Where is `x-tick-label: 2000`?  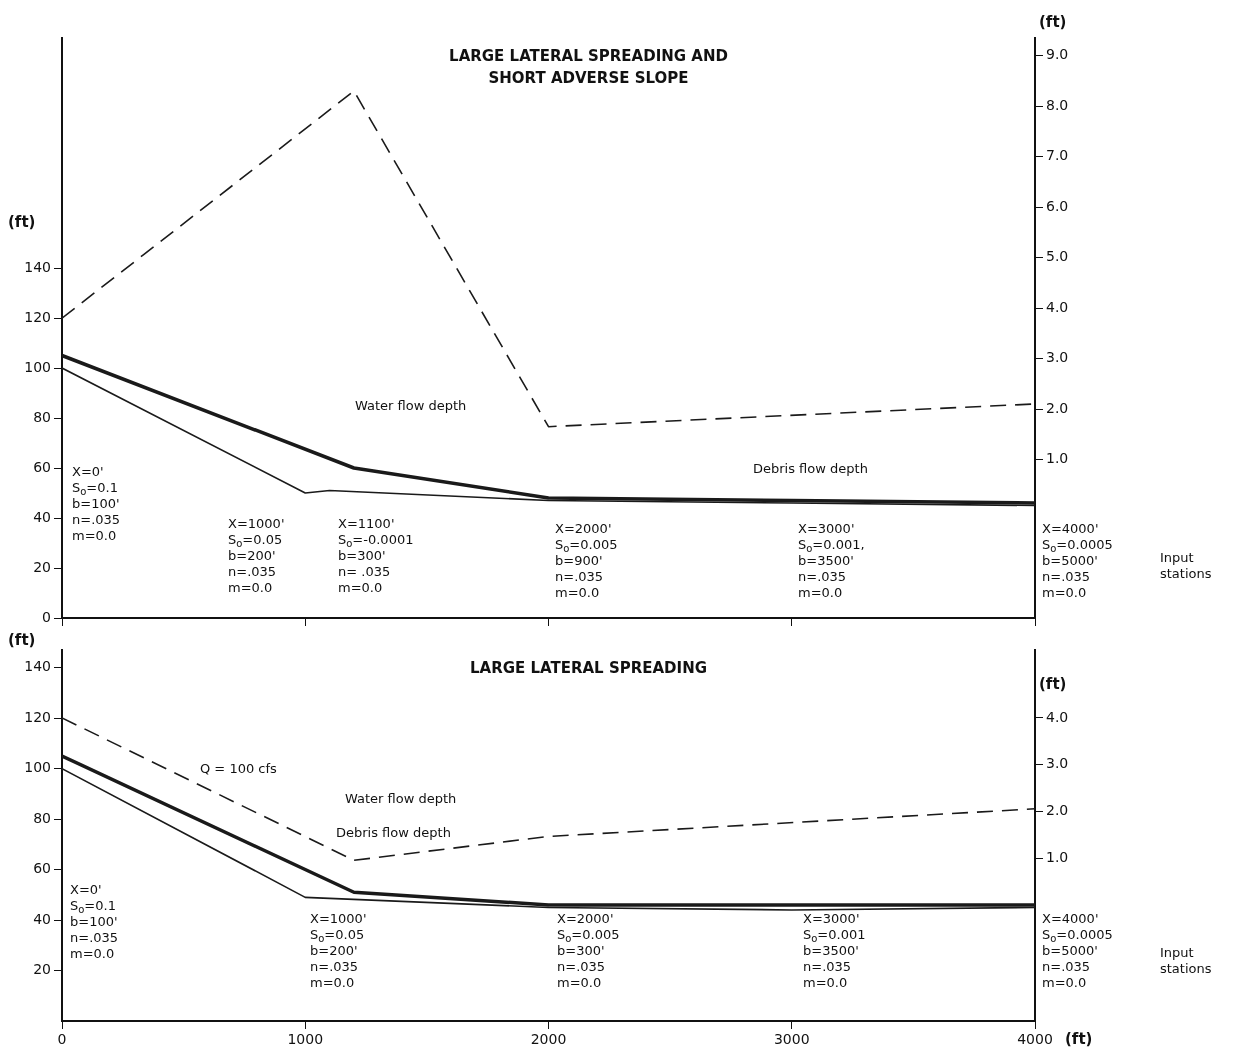
x-tick-label: 2000 is located at coordinates (548, 1039).